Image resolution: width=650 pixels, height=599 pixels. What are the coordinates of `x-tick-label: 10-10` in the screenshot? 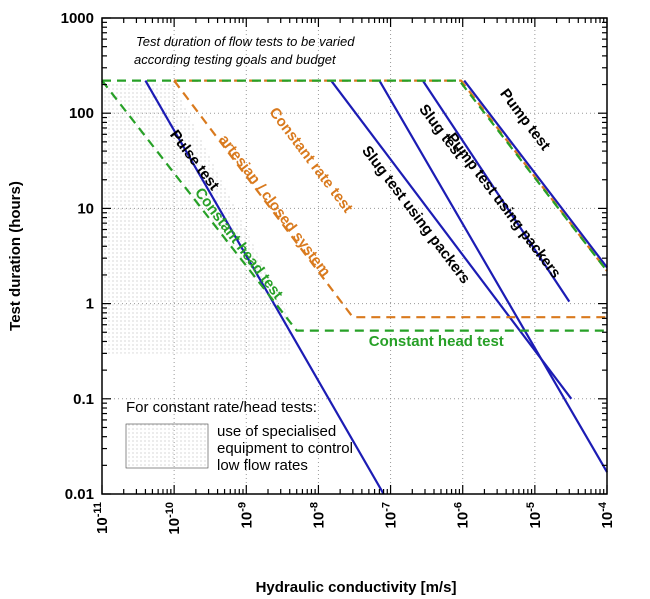 It's located at (173, 518).